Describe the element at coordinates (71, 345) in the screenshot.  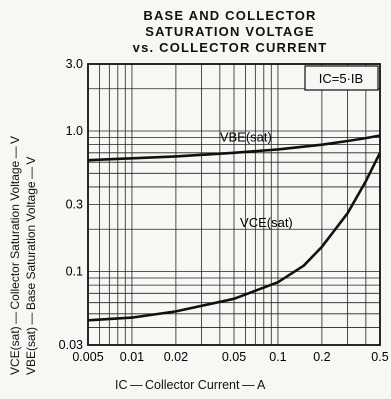
I see `y-tick-label: 0.03` at that location.